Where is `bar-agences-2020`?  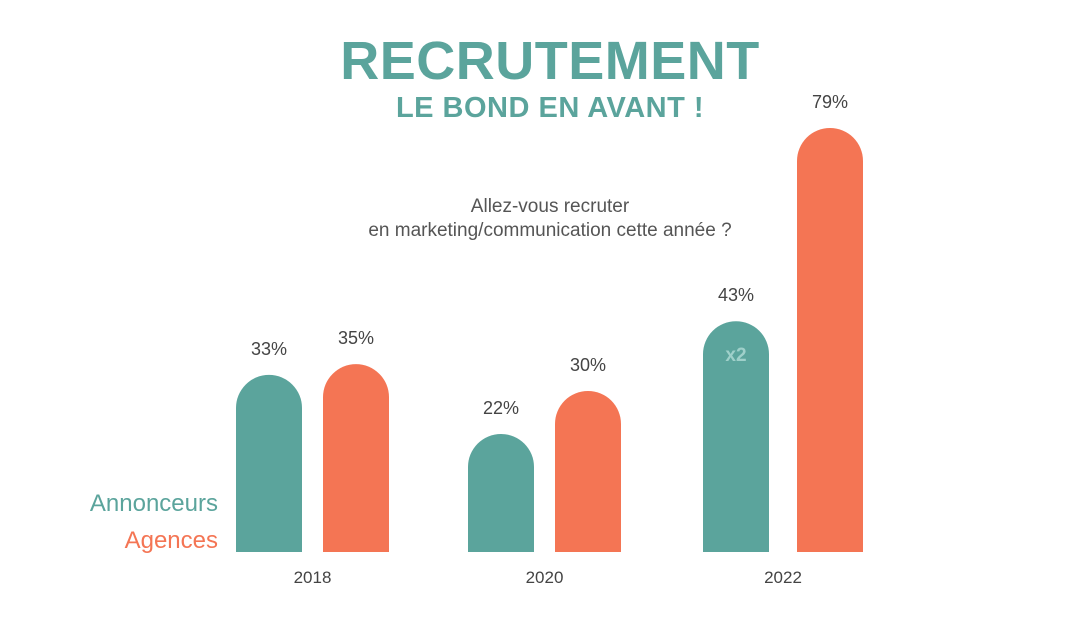 bar-agences-2020 is located at coordinates (588, 471).